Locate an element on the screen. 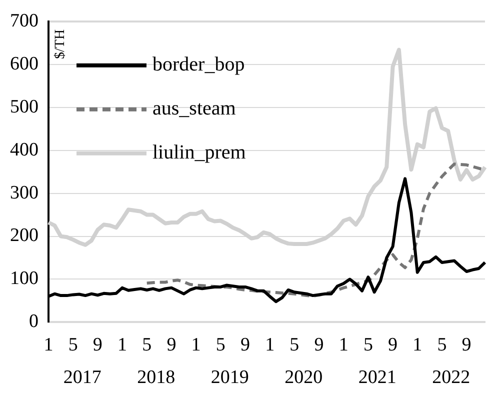 Image resolution: width=497 pixels, height=409 pixels. y-axis-title: $/TH is located at coordinates (60, 44).